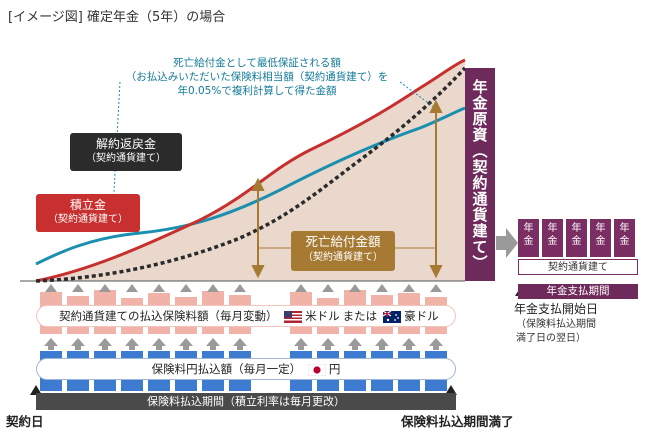 This screenshot has width=650, height=435. What do you see at coordinates (125, 144) in the screenshot?
I see `surrender-label-line1: 解約返戻金` at bounding box center [125, 144].